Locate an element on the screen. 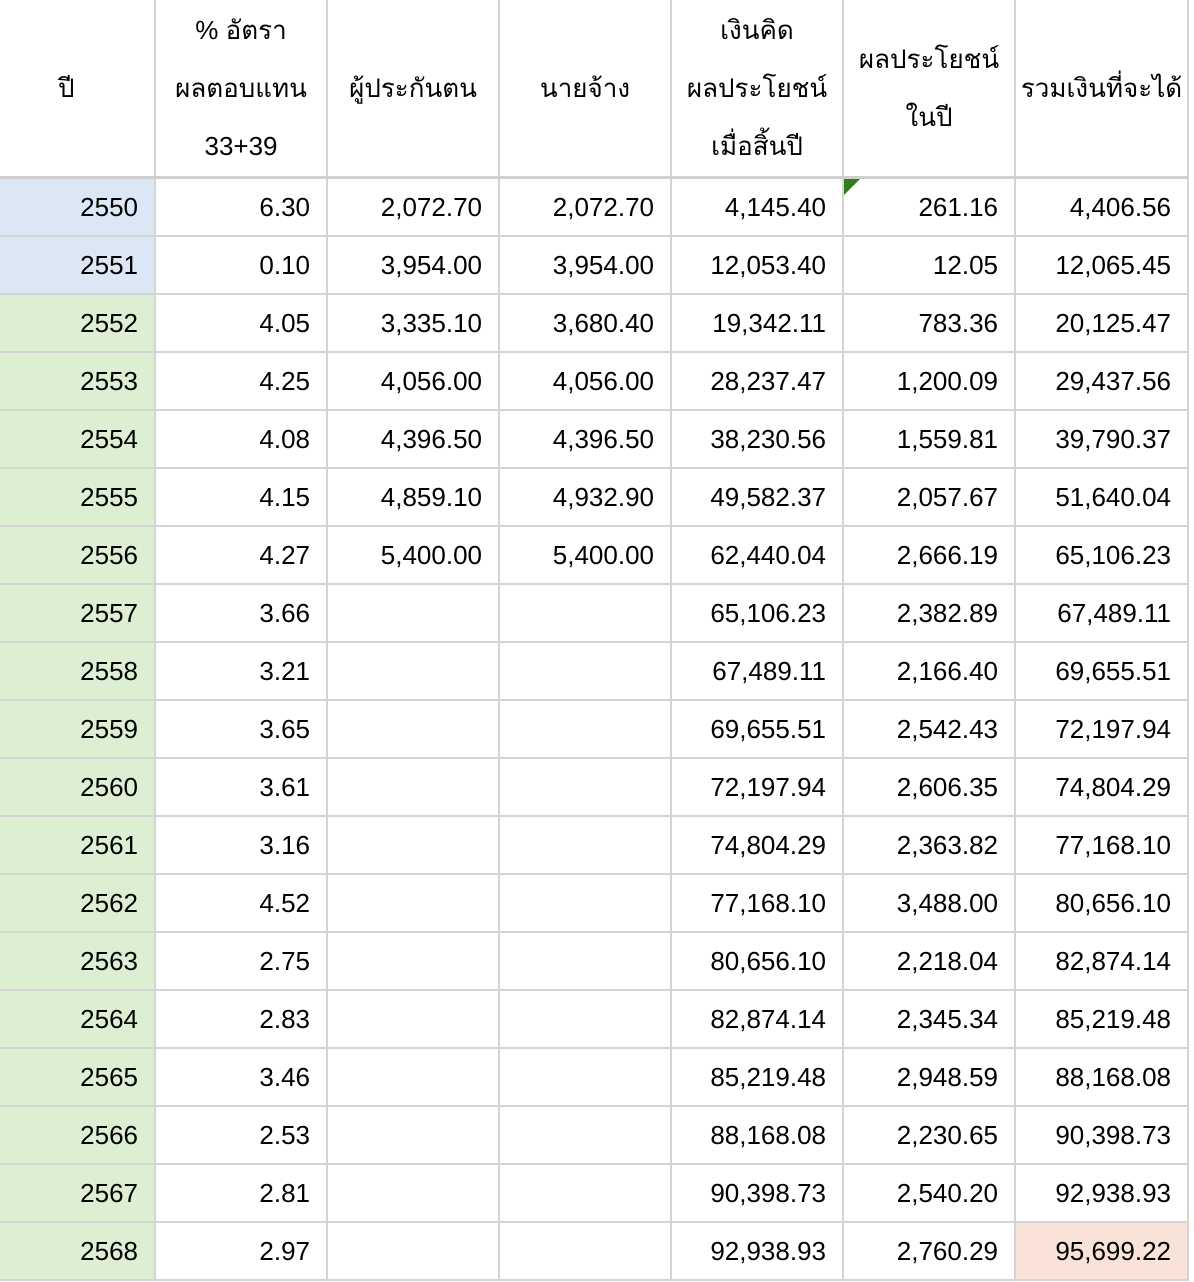 This screenshot has width=1194, height=1282. cell-total: 92,938.93 is located at coordinates (1101, 1193).